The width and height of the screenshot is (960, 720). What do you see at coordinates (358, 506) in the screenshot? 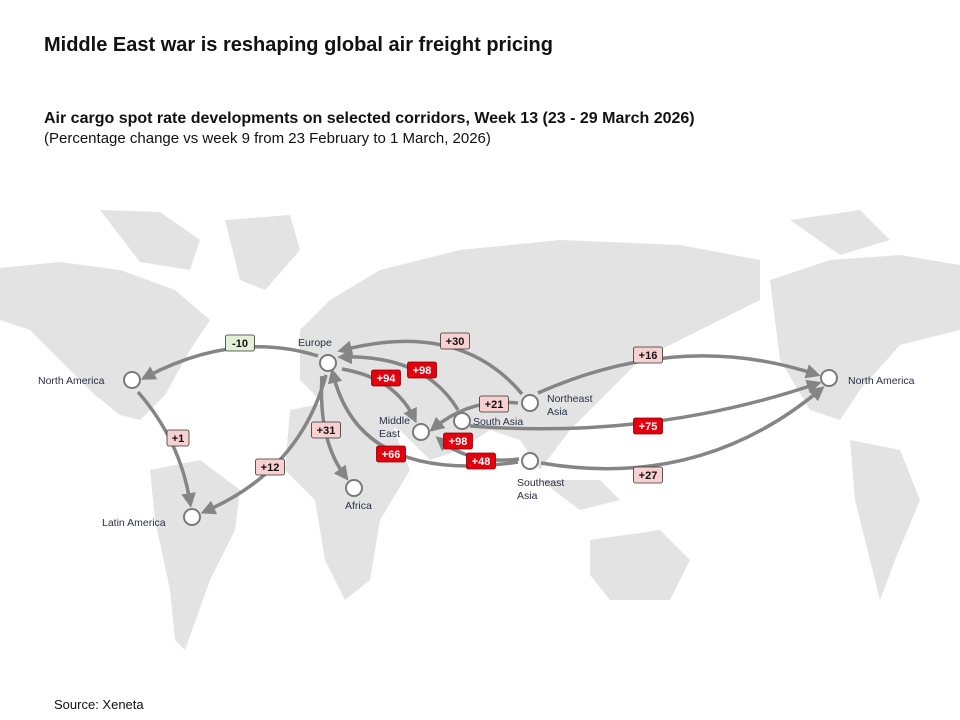
I see `label-africa: Africa` at bounding box center [358, 506].